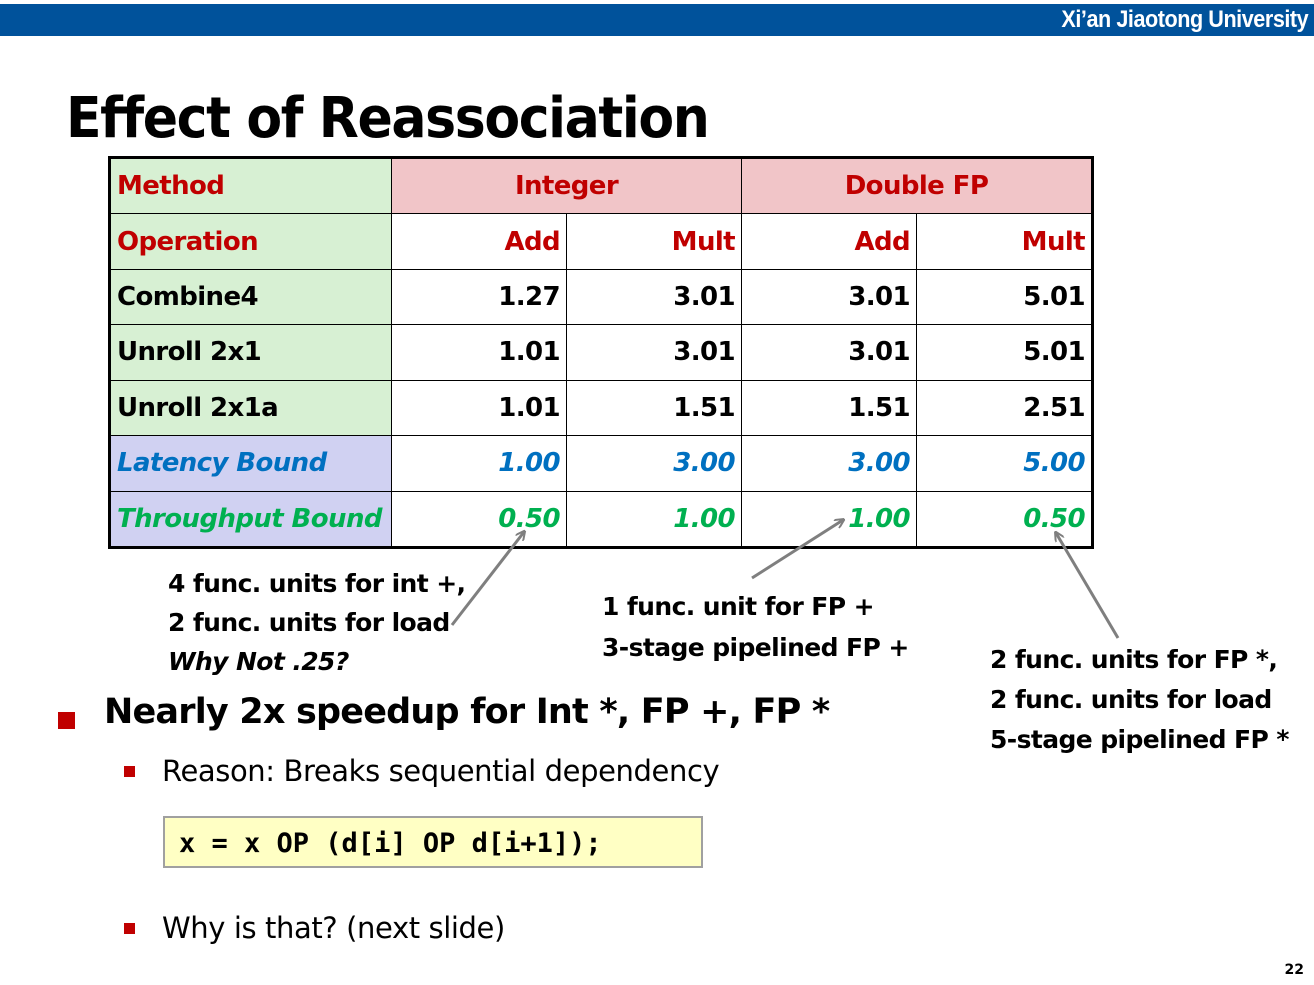 This screenshot has width=1314, height=985. I want to click on table-cell: 2.51, so click(1004, 408).